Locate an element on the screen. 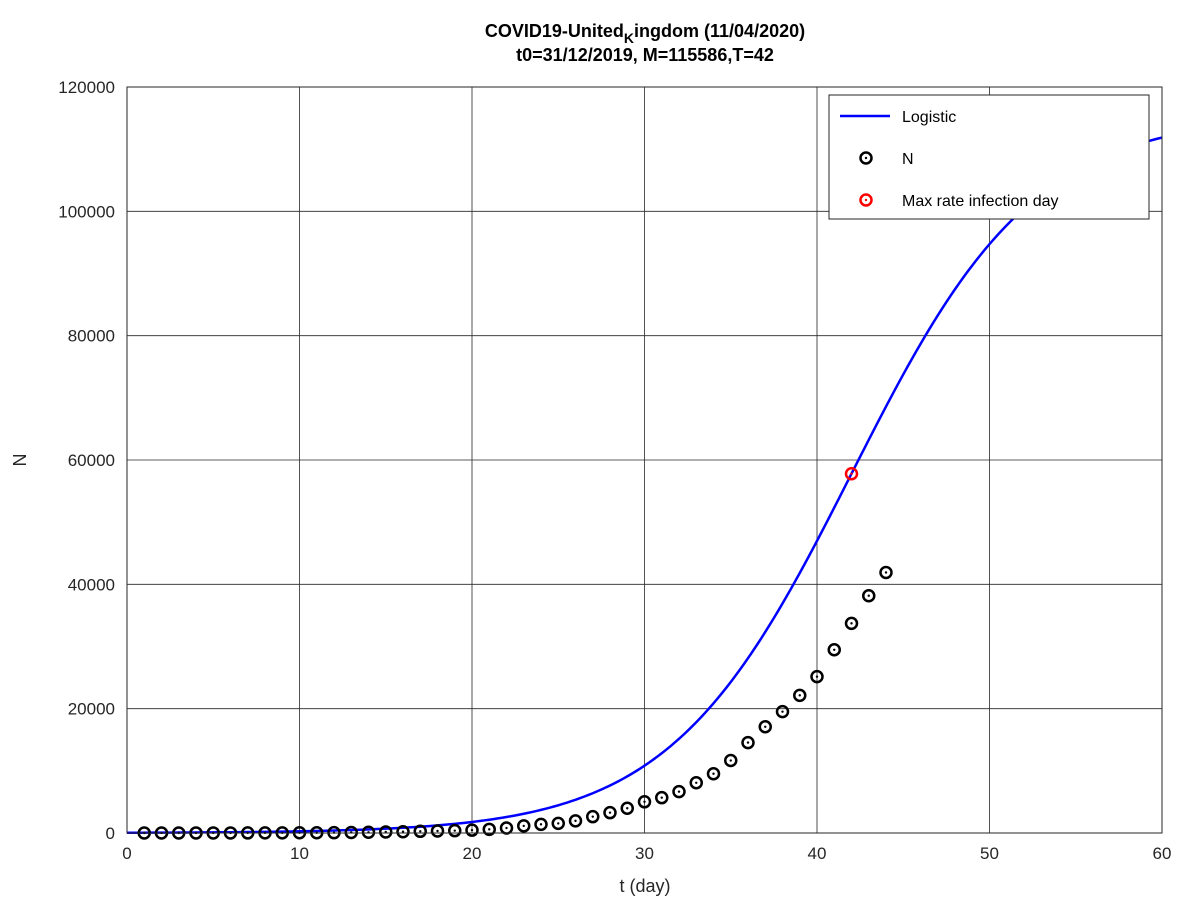 The width and height of the screenshot is (1200, 900). x-tick-label-3: 30 is located at coordinates (644, 853).